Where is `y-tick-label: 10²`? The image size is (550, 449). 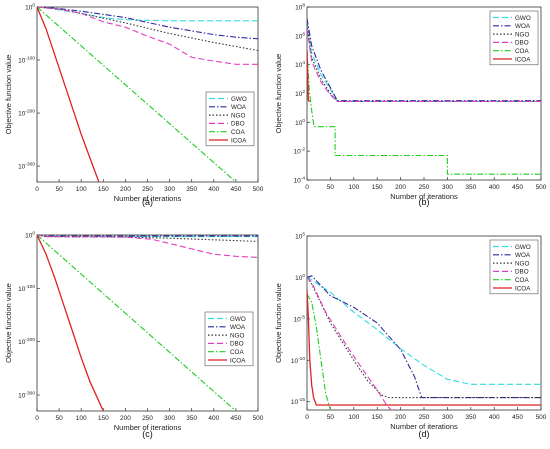
y-tick-label: 10² is located at coordinates (300, 93).